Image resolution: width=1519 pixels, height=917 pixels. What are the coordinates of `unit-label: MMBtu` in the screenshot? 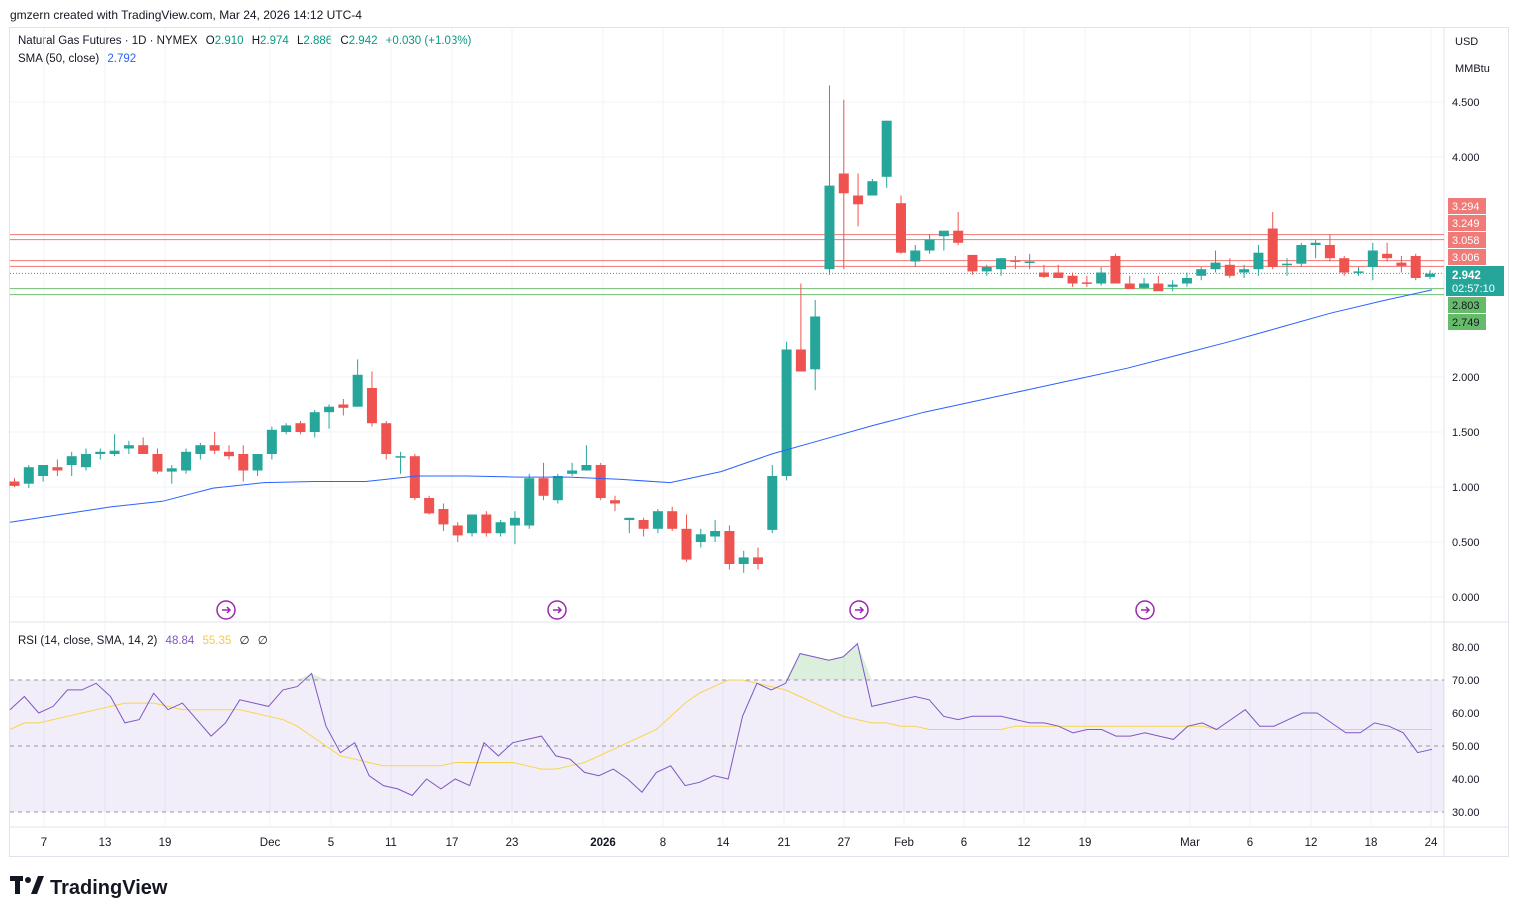 It's located at (1472, 69).